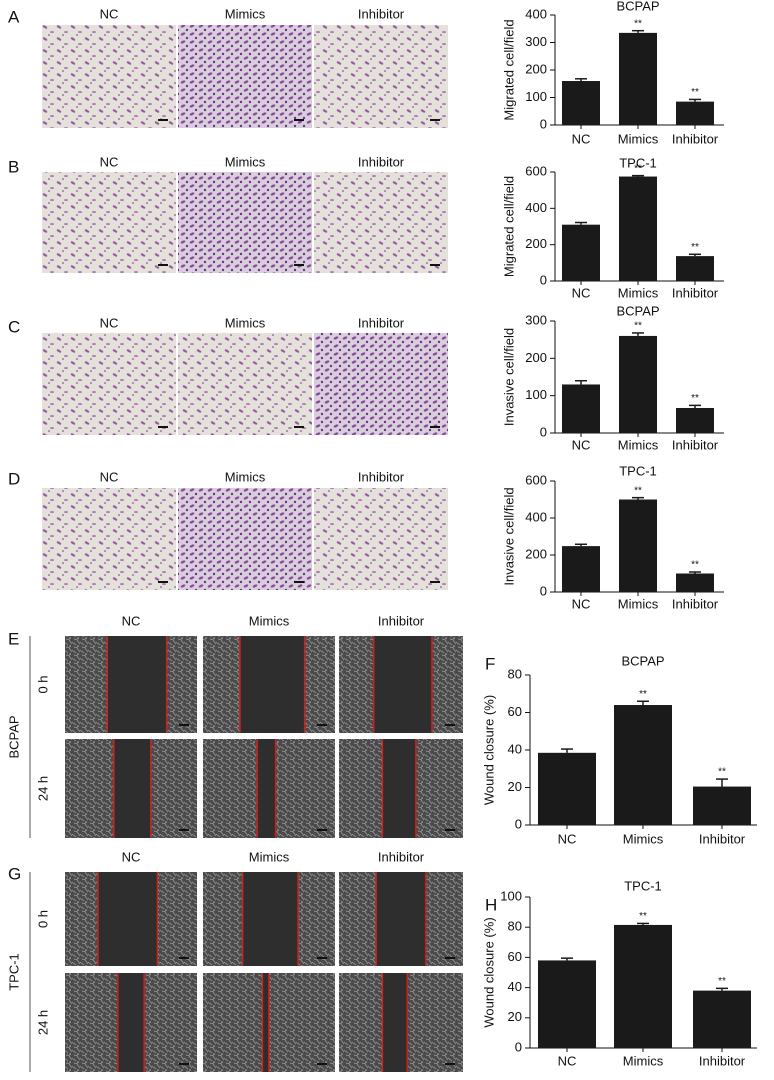 The width and height of the screenshot is (774, 1080). What do you see at coordinates (13, 166) in the screenshot?
I see `panel-letter: B` at bounding box center [13, 166].